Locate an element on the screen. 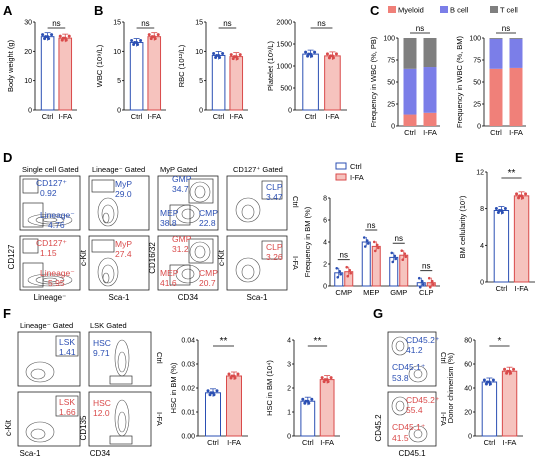  y-tick-label: 30 is located at coordinates (28, 23).